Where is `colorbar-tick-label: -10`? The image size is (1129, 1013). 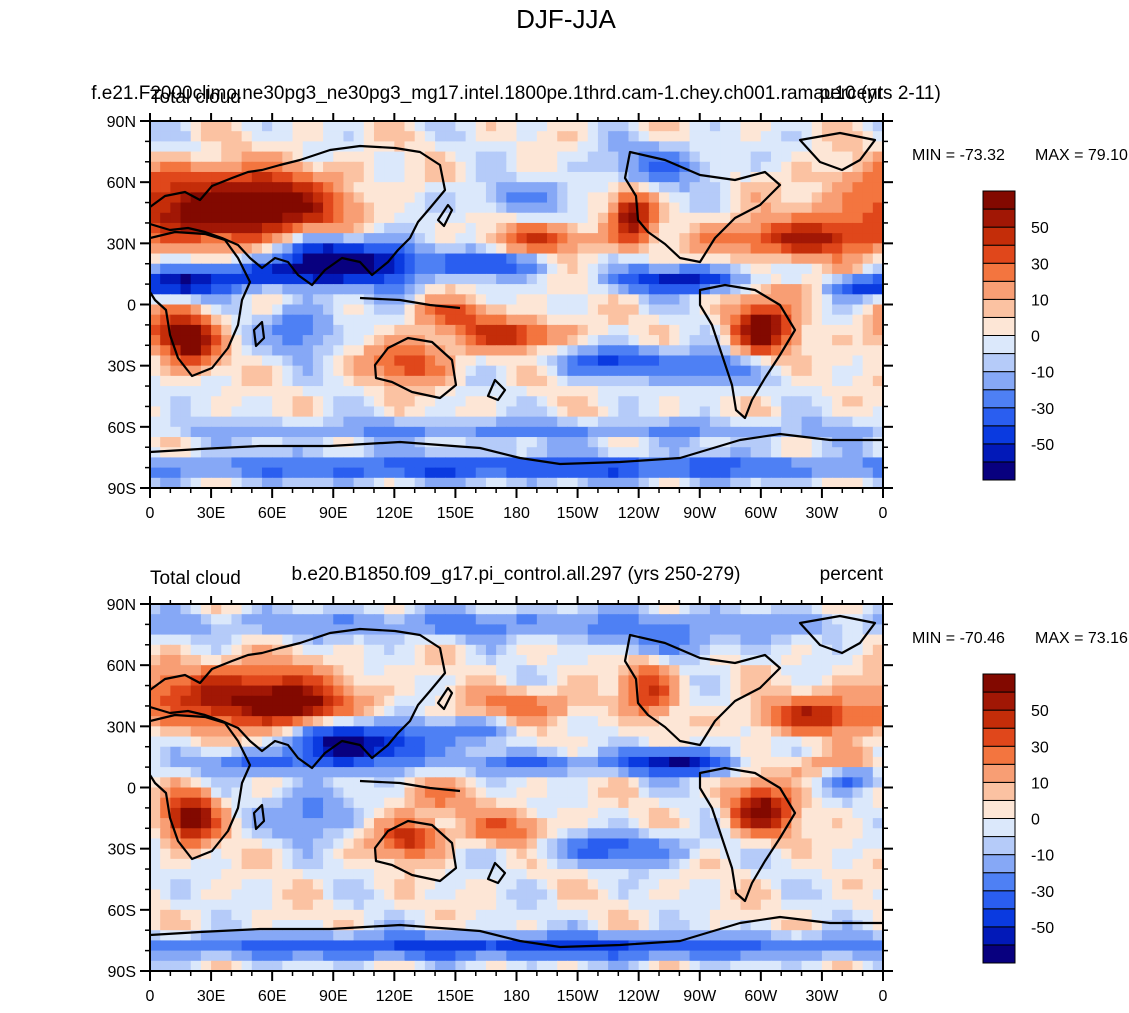 colorbar-tick-label: -10 is located at coordinates (1042, 373).